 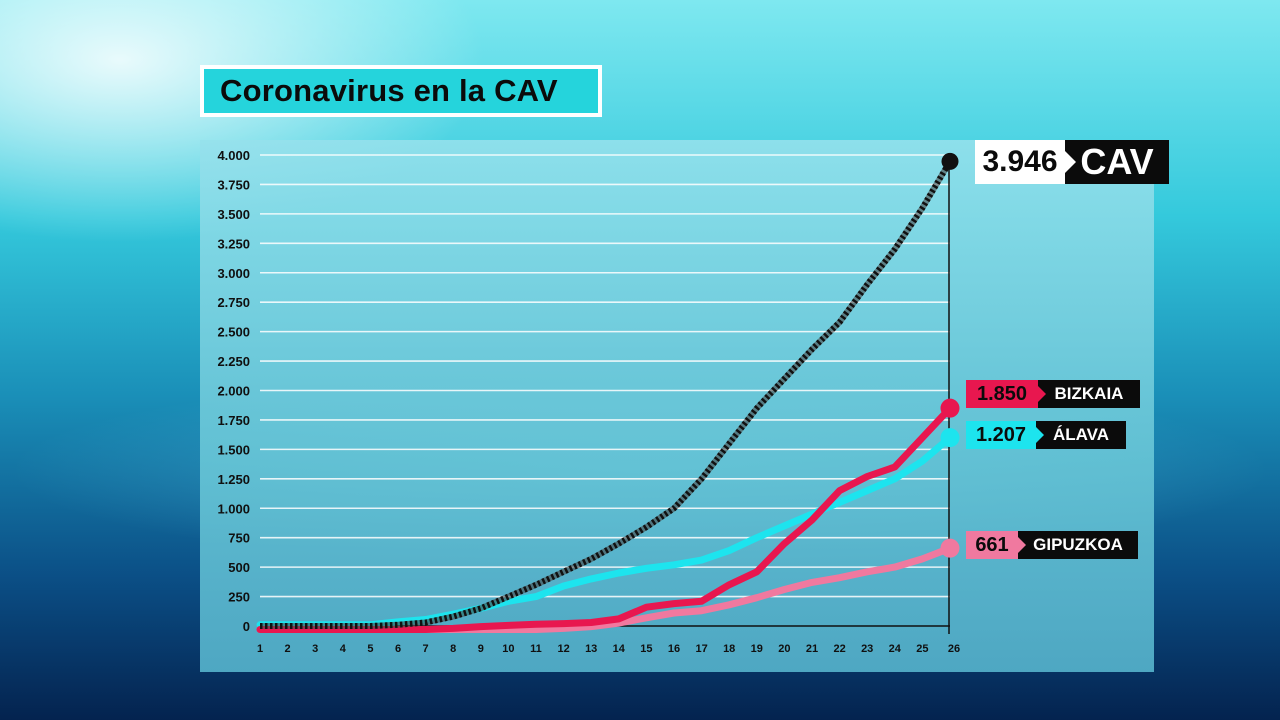 I want to click on y-tick-label: 0, so click(x=246, y=626).